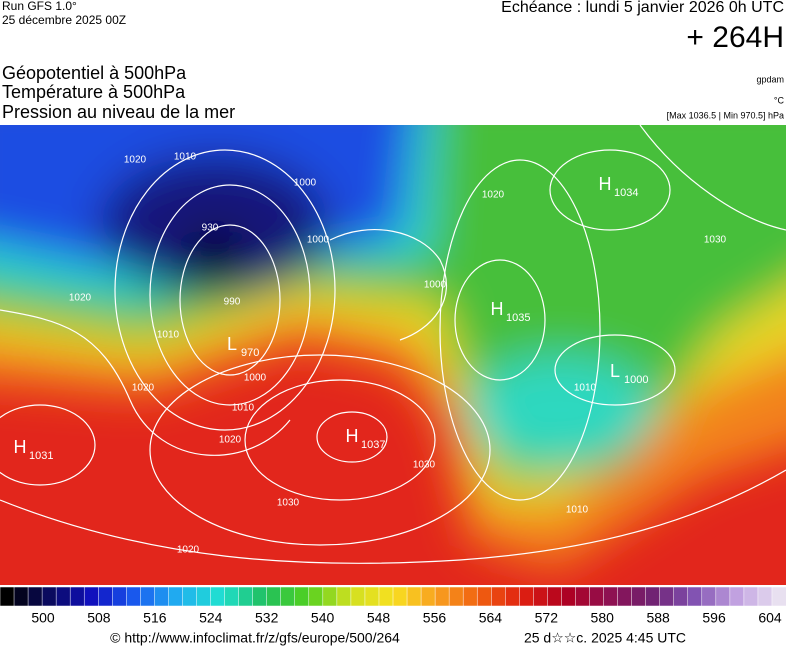 Image resolution: width=786 pixels, height=648 pixels. I want to click on unit-pressure: [Max 1036.5 | Min 970.5] hPa, so click(725, 115).